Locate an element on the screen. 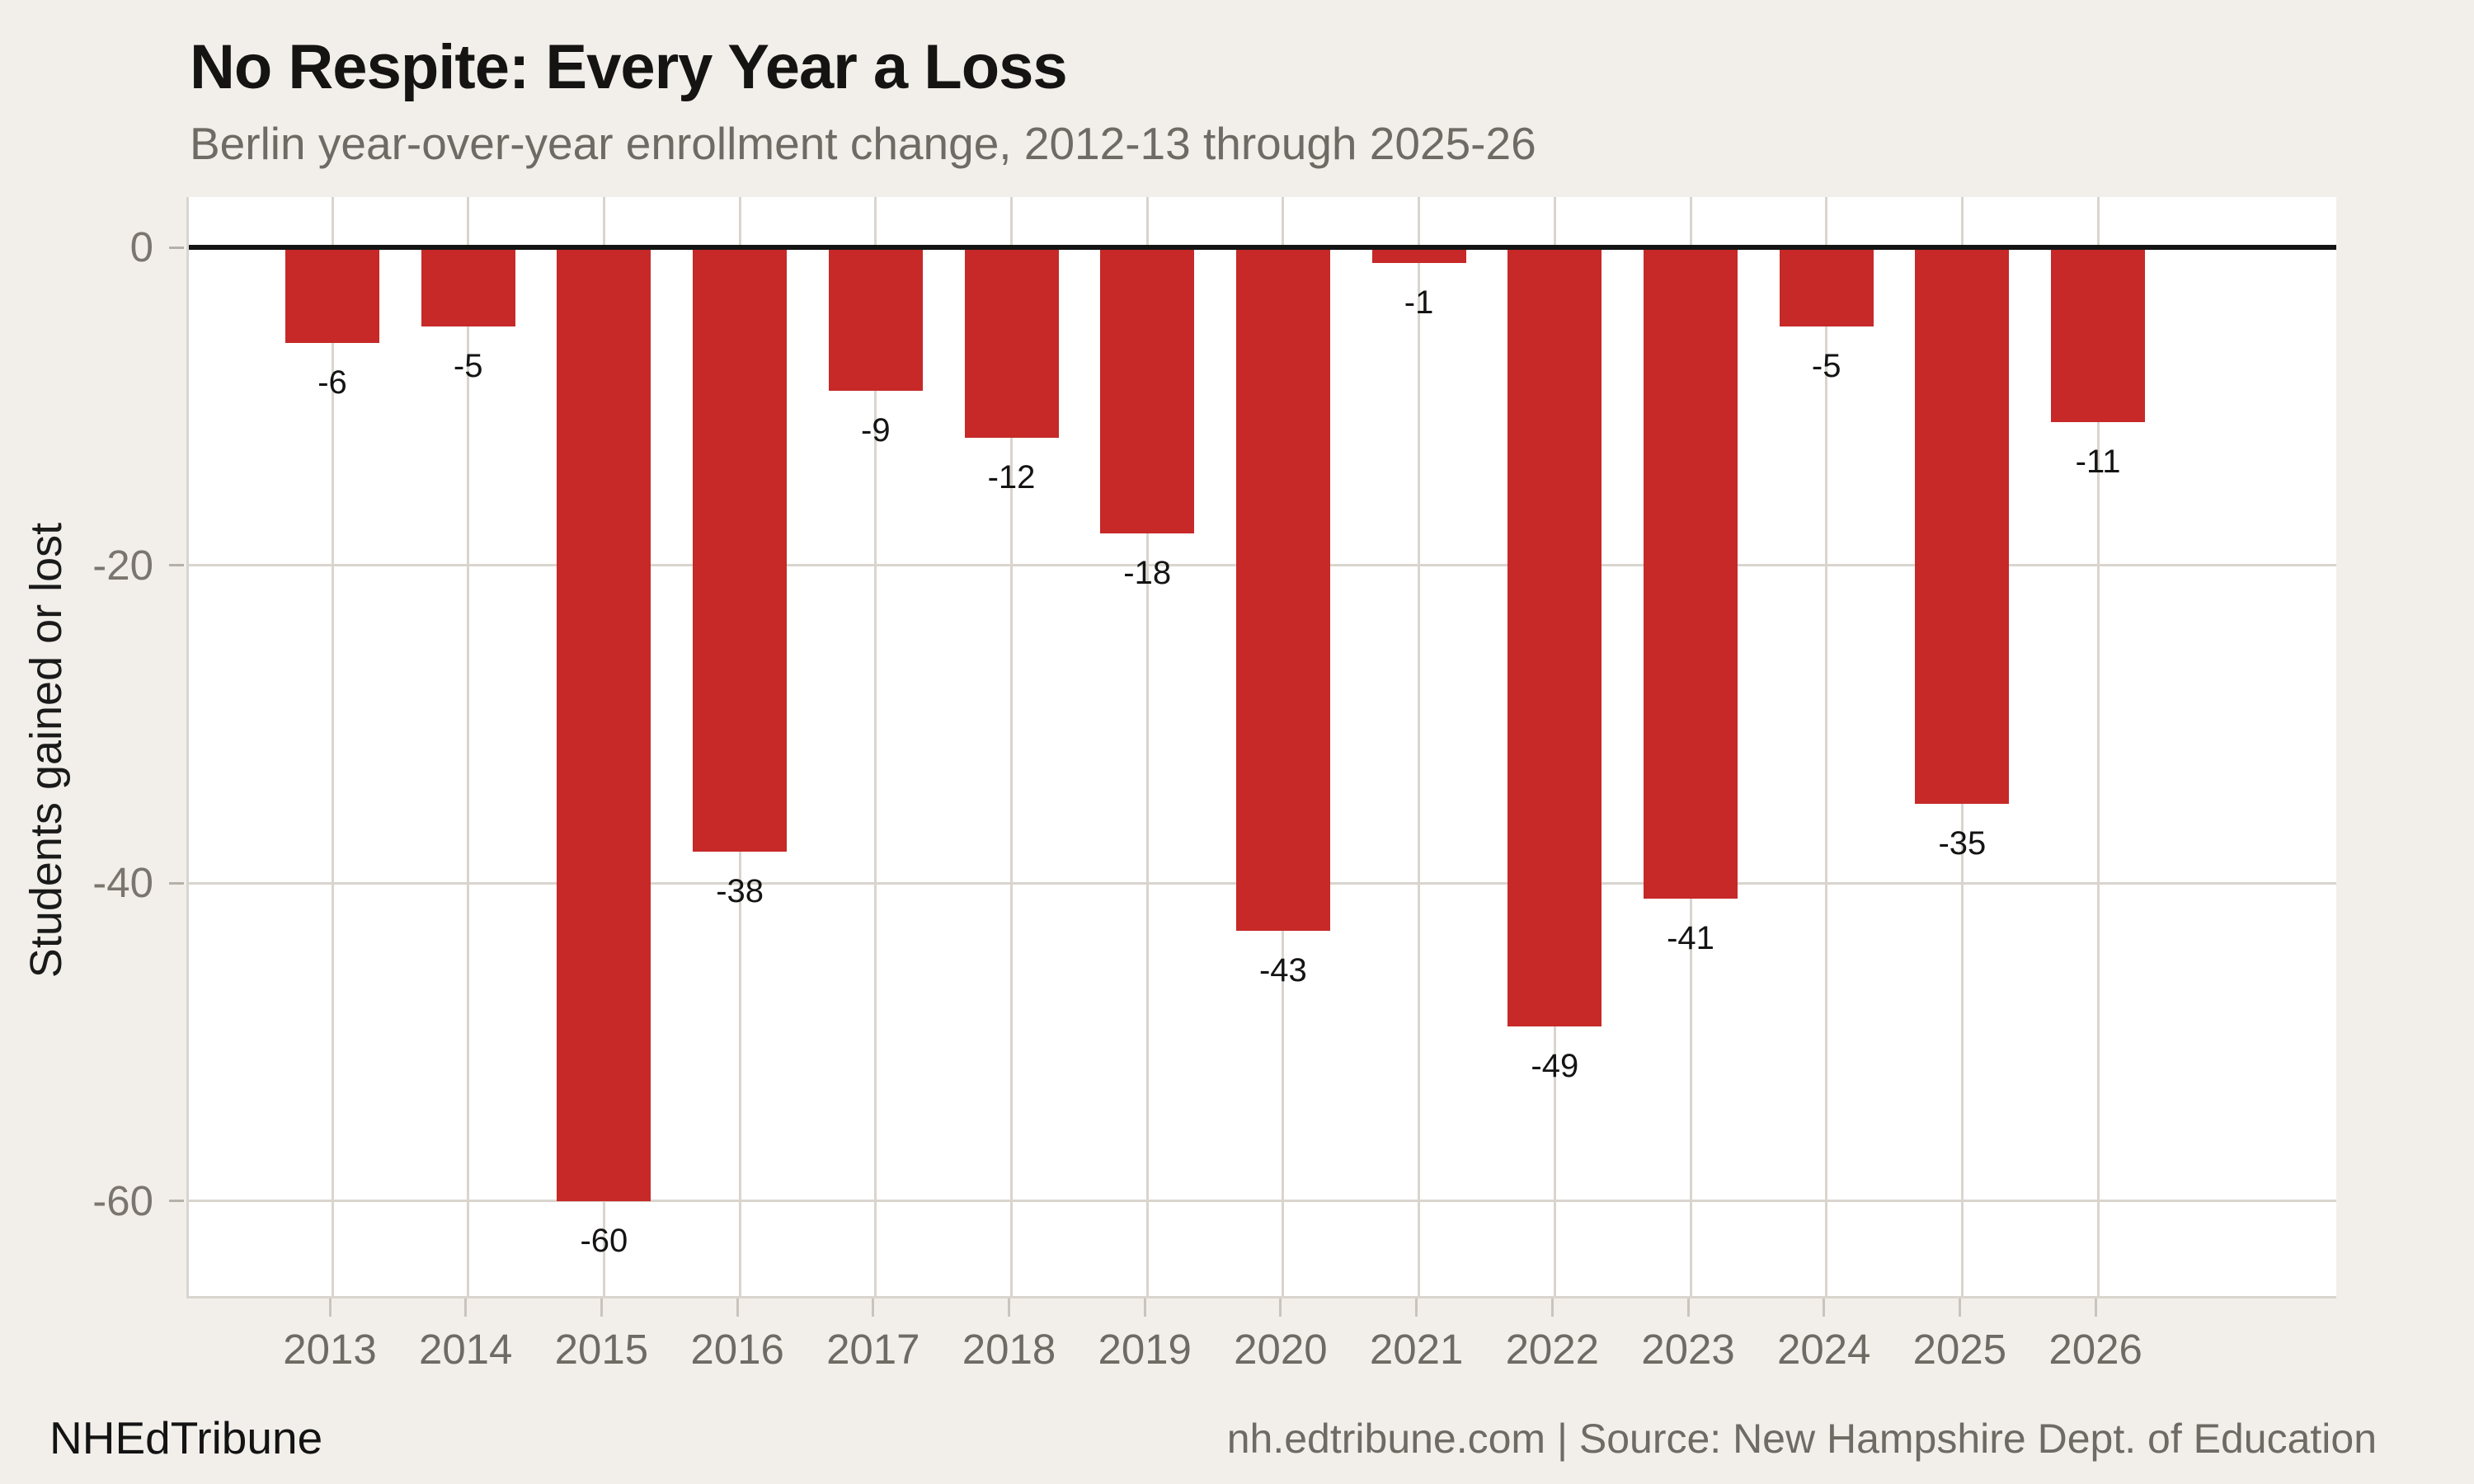 The image size is (2474, 1484). bar-value-label: -49 is located at coordinates (1555, 1065).